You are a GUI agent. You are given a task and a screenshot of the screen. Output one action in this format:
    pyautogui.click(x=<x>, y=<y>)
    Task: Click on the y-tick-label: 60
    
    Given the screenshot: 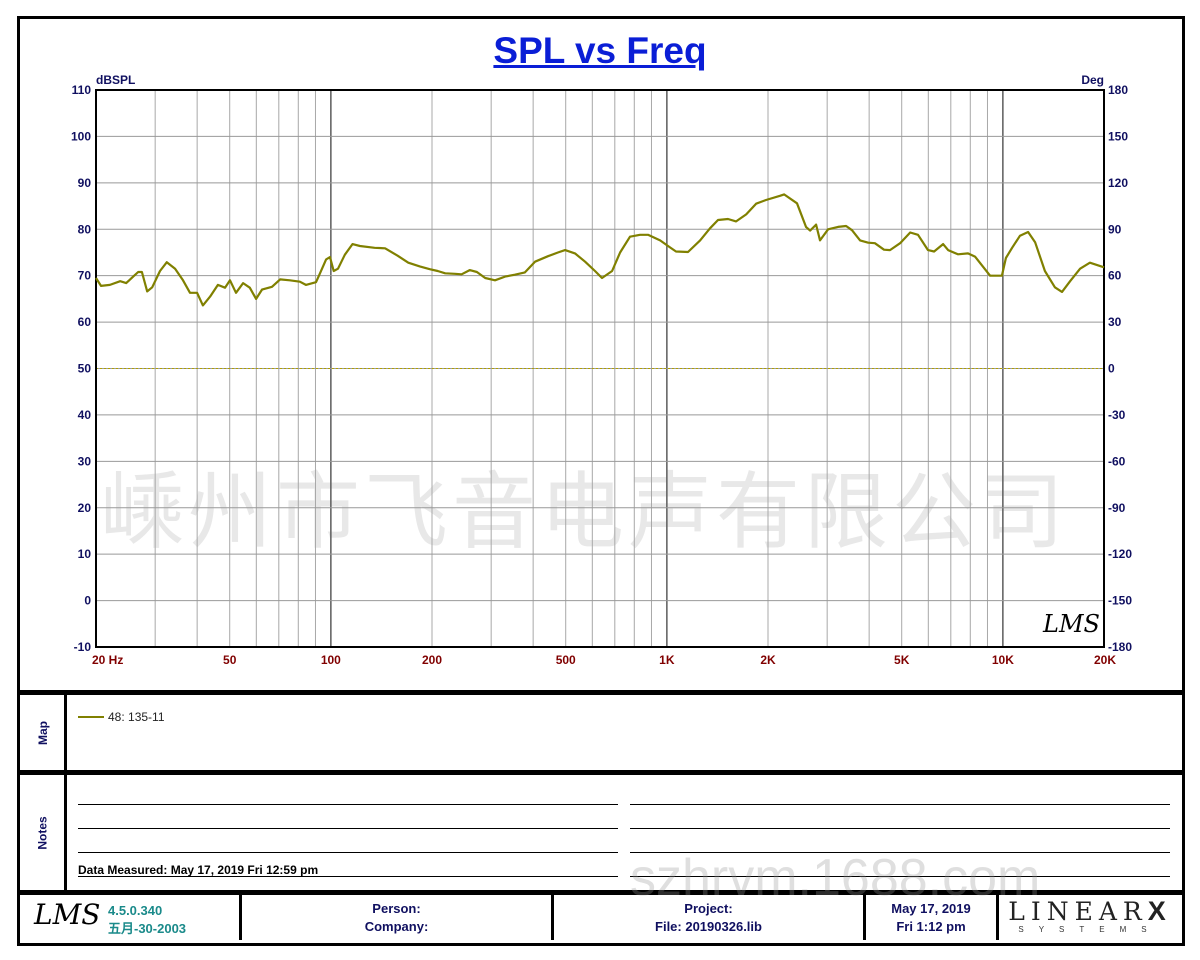 What is the action you would take?
    pyautogui.click(x=85, y=322)
    